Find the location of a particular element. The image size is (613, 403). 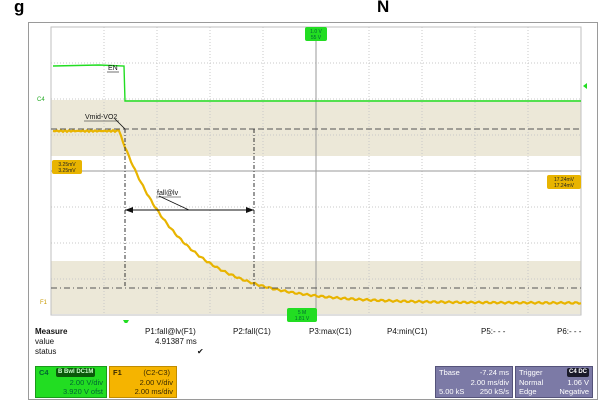

ch4-trace is located at coordinates (316, 83).